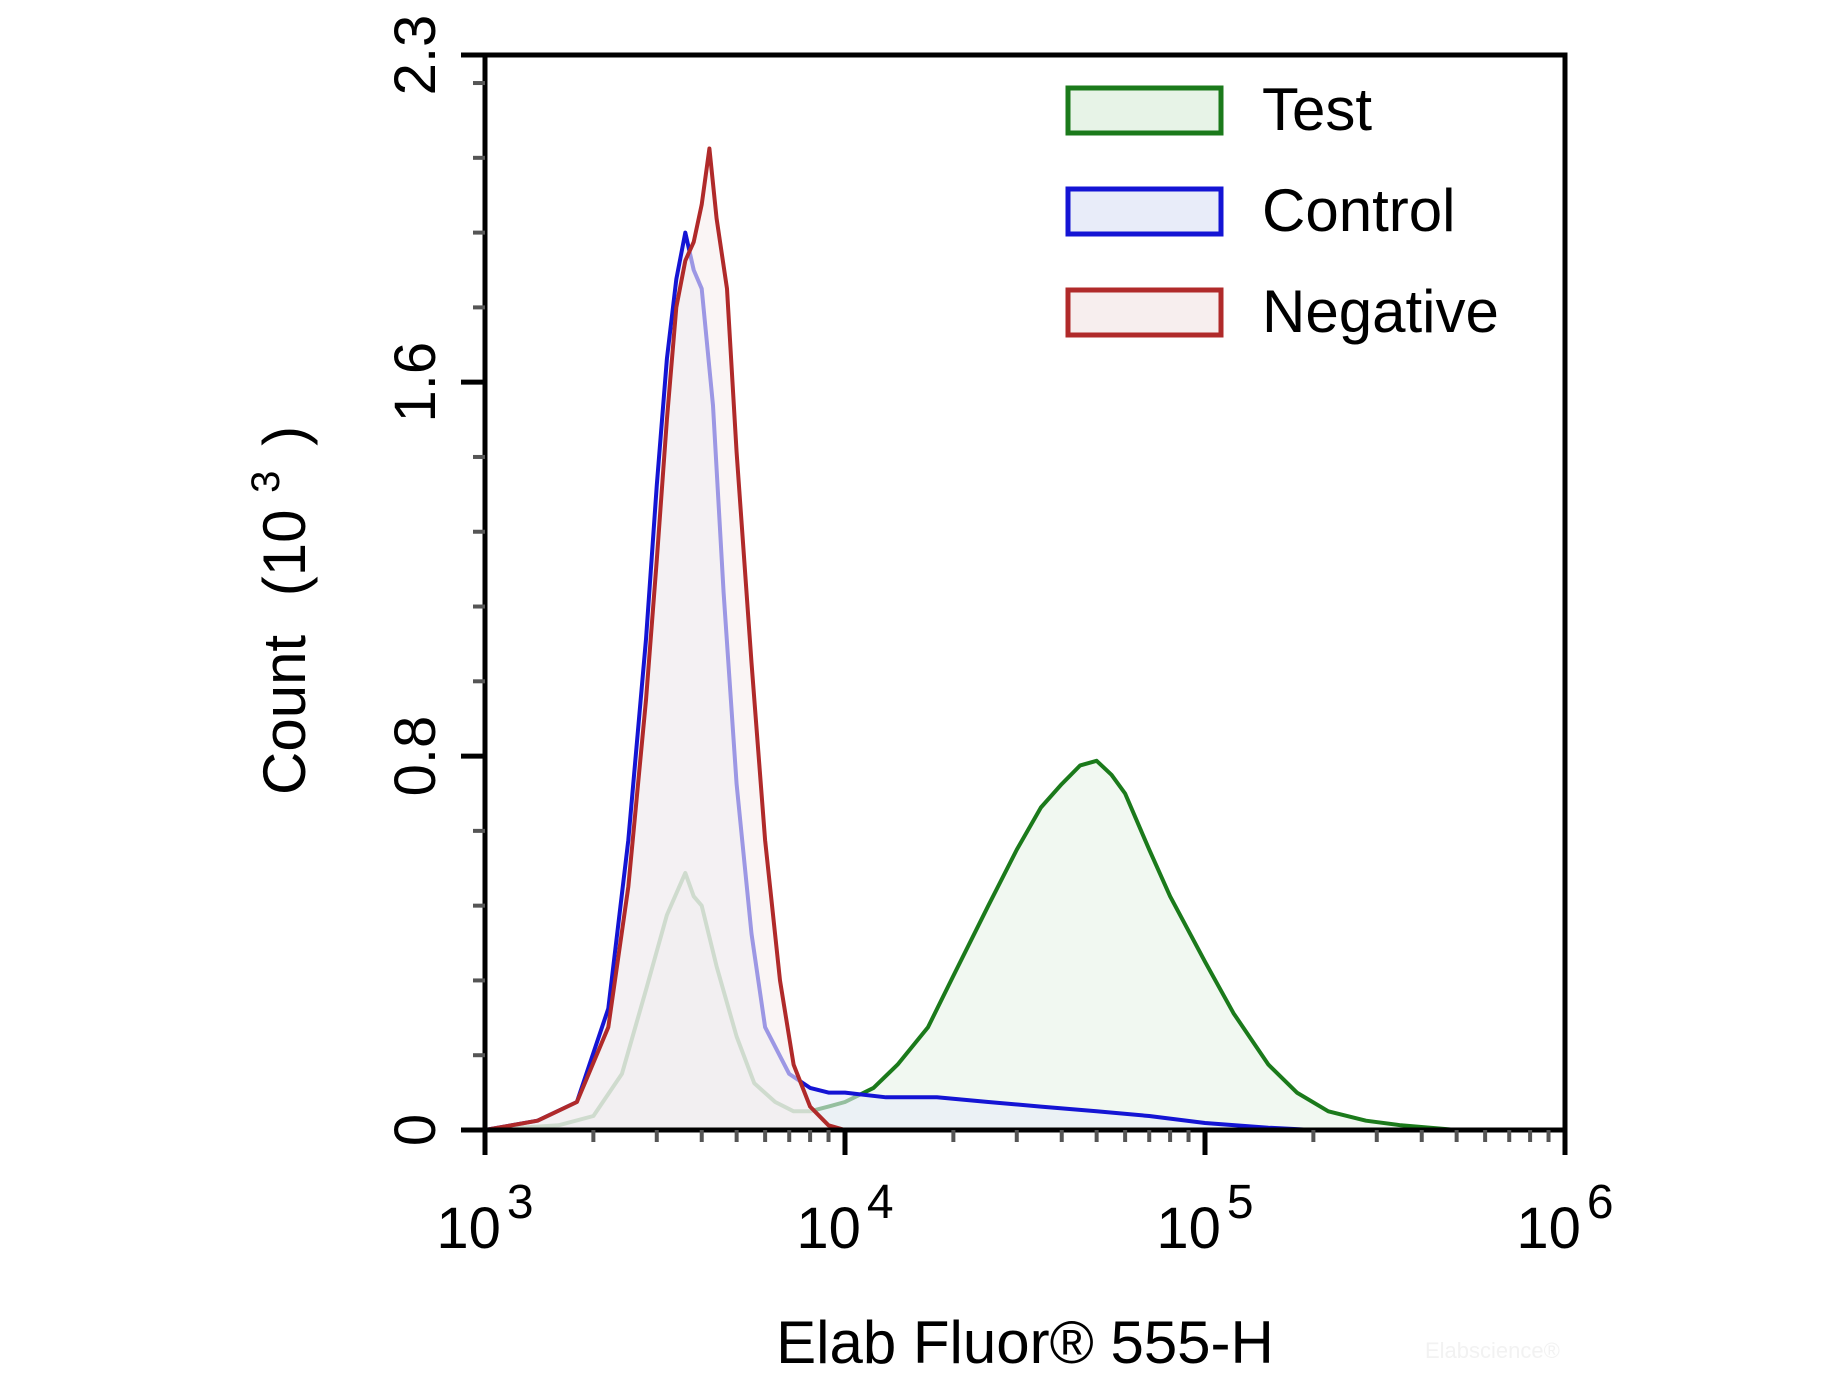 The image size is (1845, 1384). What do you see at coordinates (284, 436) in the screenshot?
I see `y-axis-unit-close: )` at bounding box center [284, 436].